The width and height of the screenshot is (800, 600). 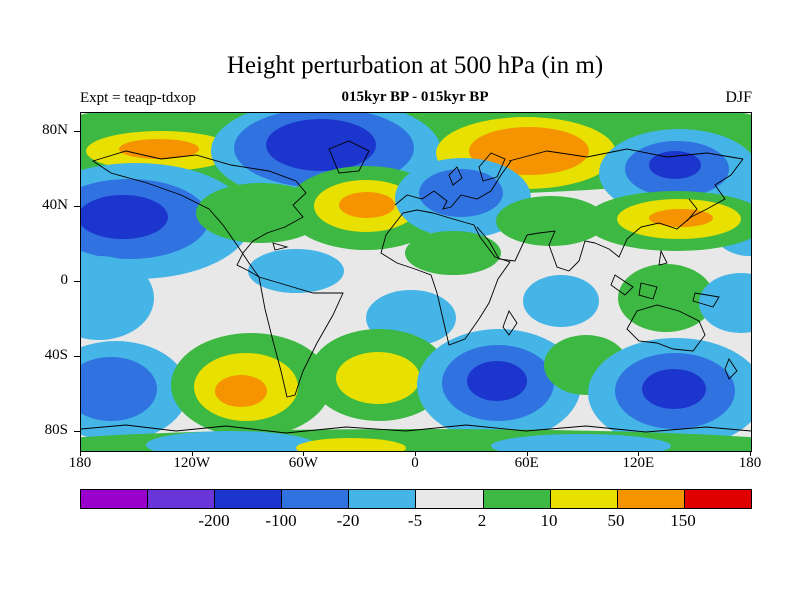 What do you see at coordinates (526, 463) in the screenshot?
I see `lon-tick-label: 60E` at bounding box center [526, 463].